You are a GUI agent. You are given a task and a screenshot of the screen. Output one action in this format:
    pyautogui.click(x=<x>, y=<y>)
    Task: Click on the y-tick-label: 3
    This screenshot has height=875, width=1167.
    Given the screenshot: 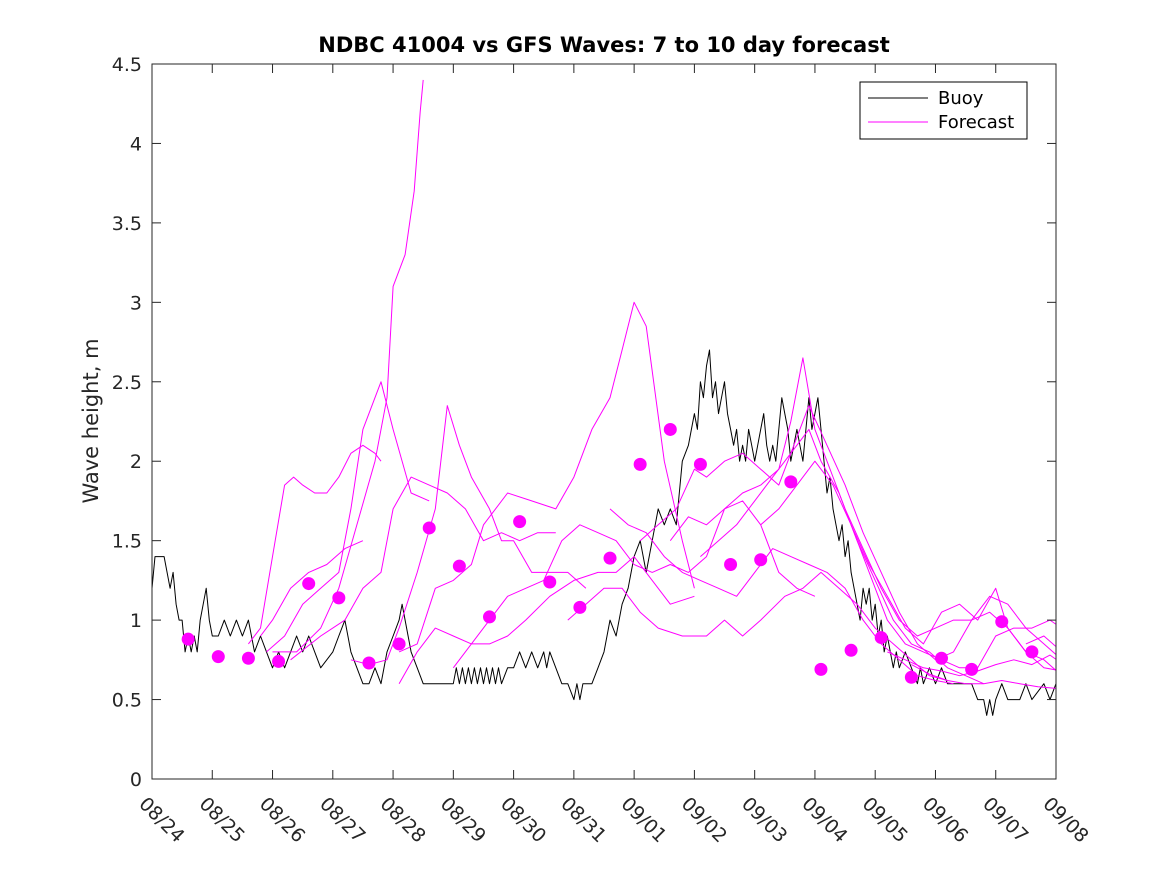 What is the action you would take?
    pyautogui.click(x=136, y=303)
    